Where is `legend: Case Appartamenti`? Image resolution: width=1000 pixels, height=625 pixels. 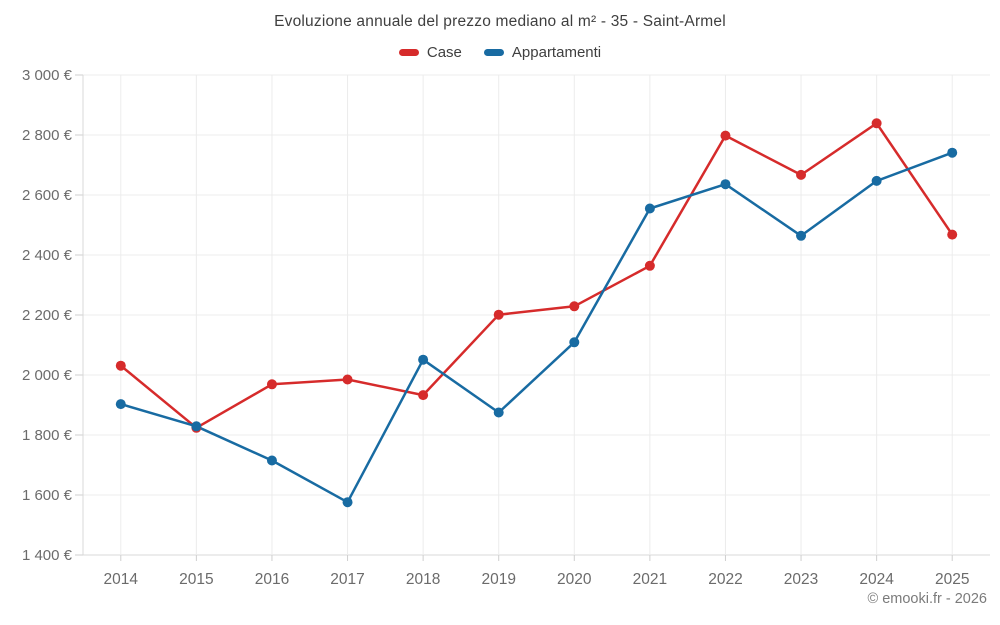 legend: Case Appartamenti is located at coordinates (500, 52).